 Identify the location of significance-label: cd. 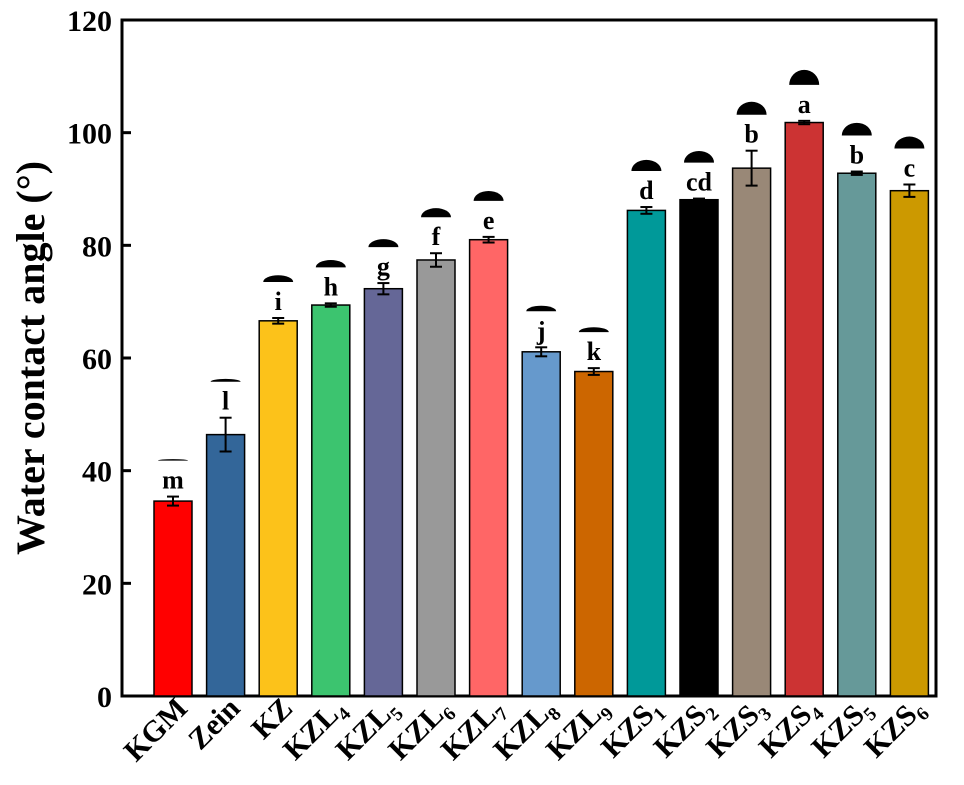
(699, 182).